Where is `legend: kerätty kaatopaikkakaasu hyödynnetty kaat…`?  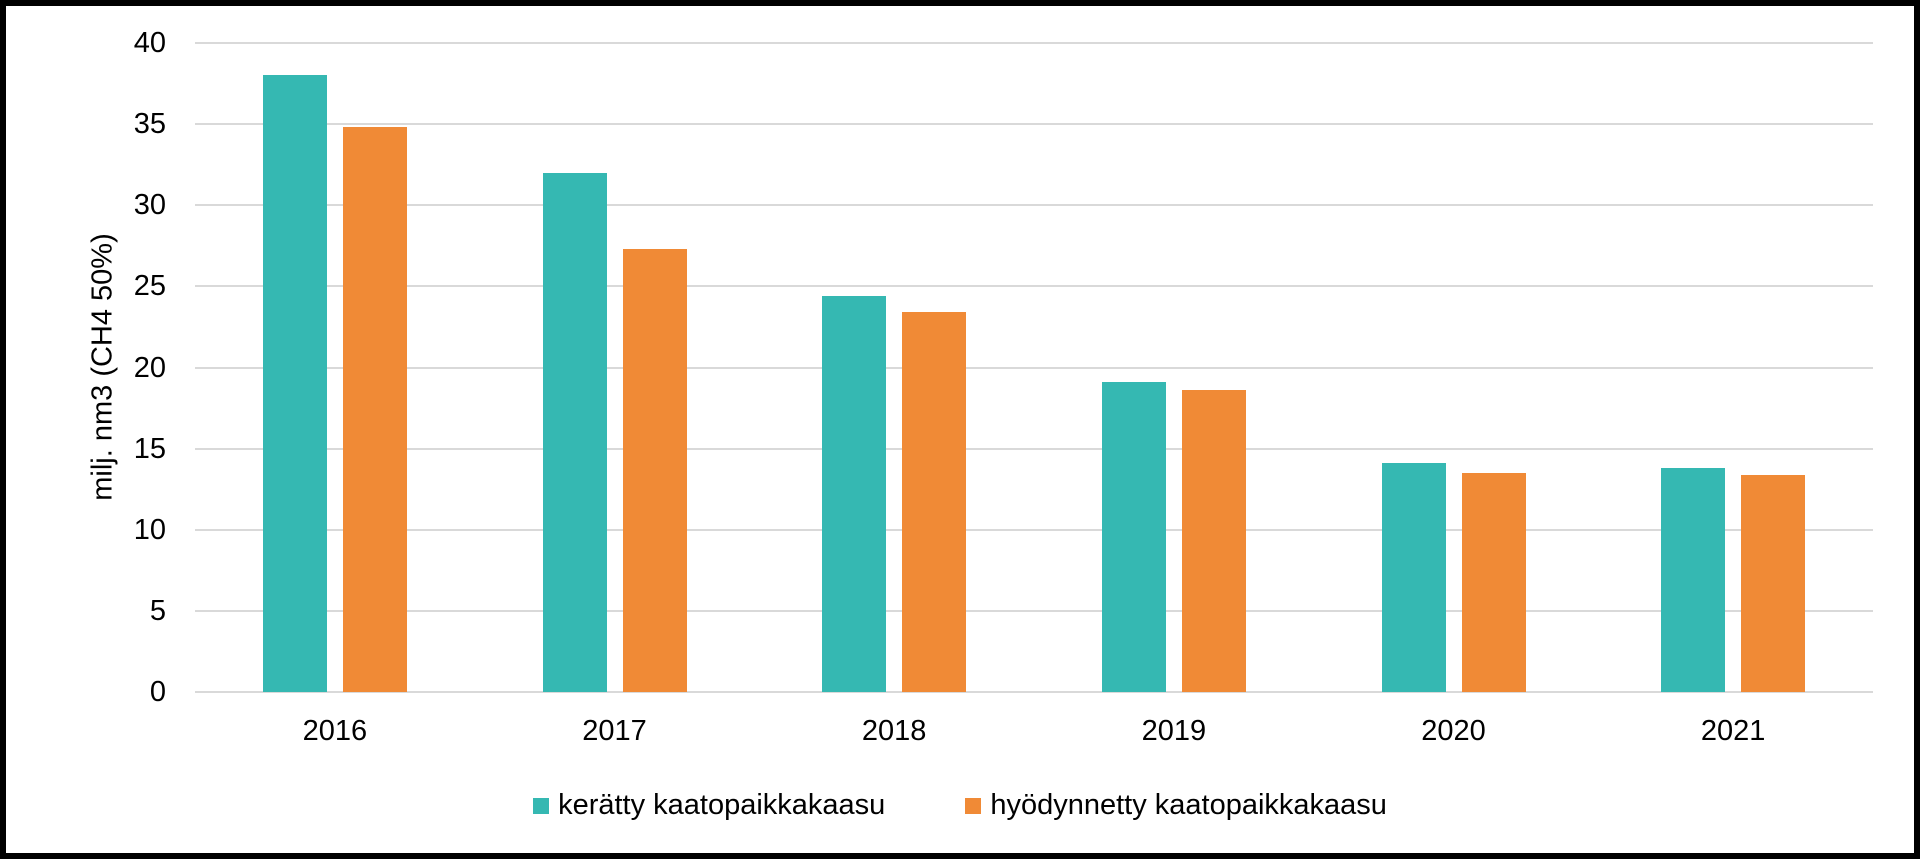
legend: kerätty kaatopaikkakaasu hyödynnetty kaat… is located at coordinates (960, 805).